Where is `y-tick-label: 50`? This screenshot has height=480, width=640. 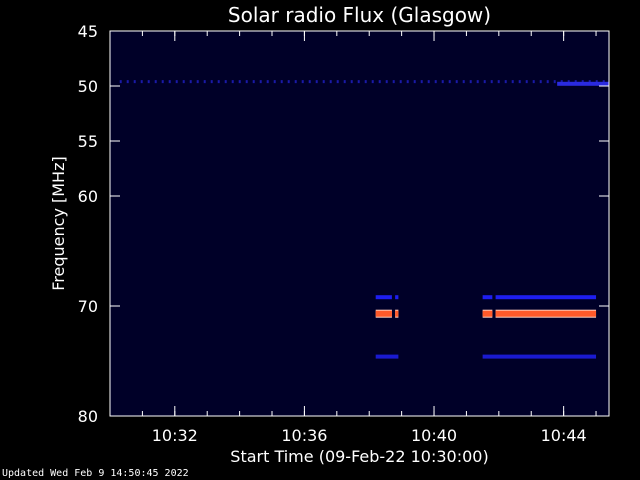 y-tick-label: 50 is located at coordinates (88, 86).